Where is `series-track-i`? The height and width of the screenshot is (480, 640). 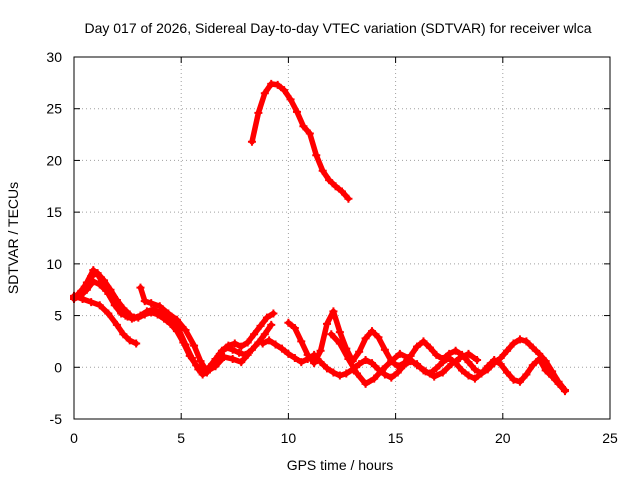 series-track-i is located at coordinates (404, 359).